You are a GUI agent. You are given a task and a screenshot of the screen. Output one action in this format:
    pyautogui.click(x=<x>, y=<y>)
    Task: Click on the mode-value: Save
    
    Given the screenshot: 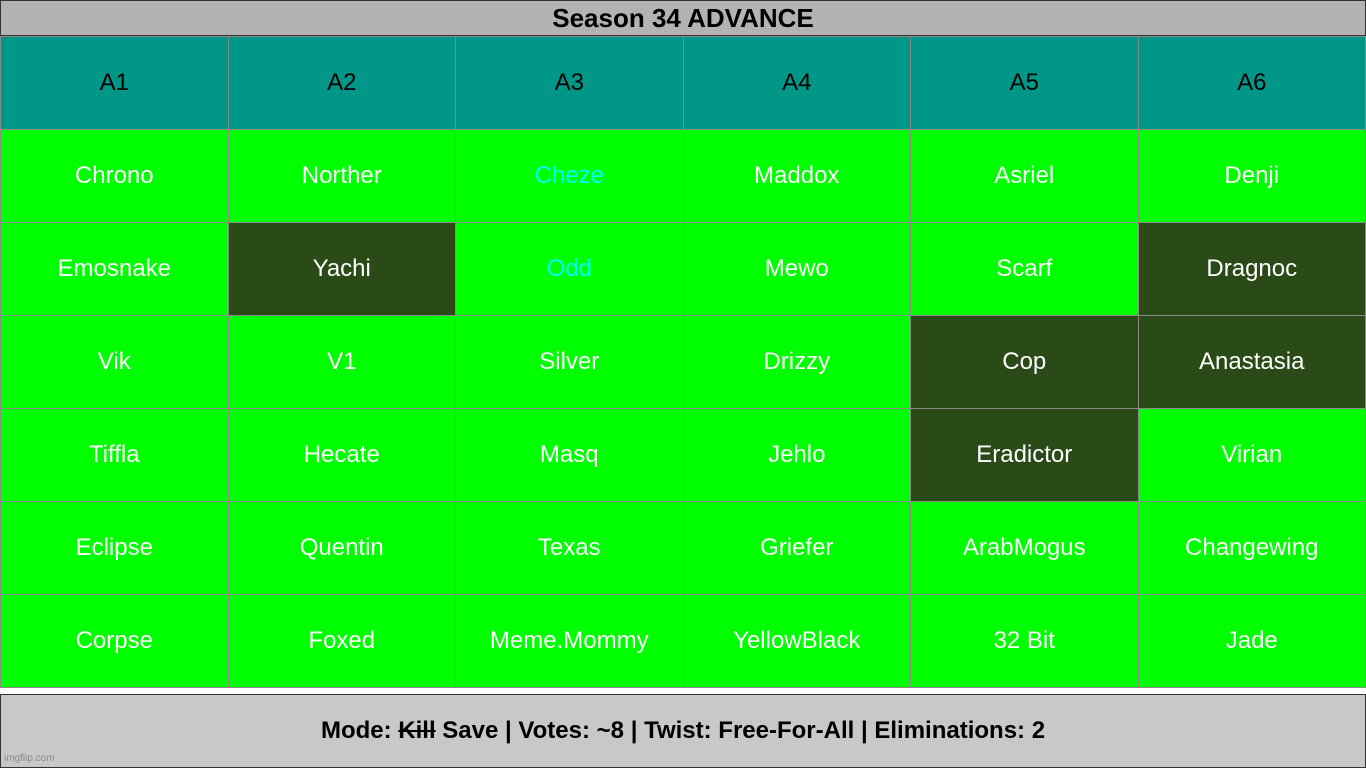 What is the action you would take?
    pyautogui.click(x=470, y=730)
    